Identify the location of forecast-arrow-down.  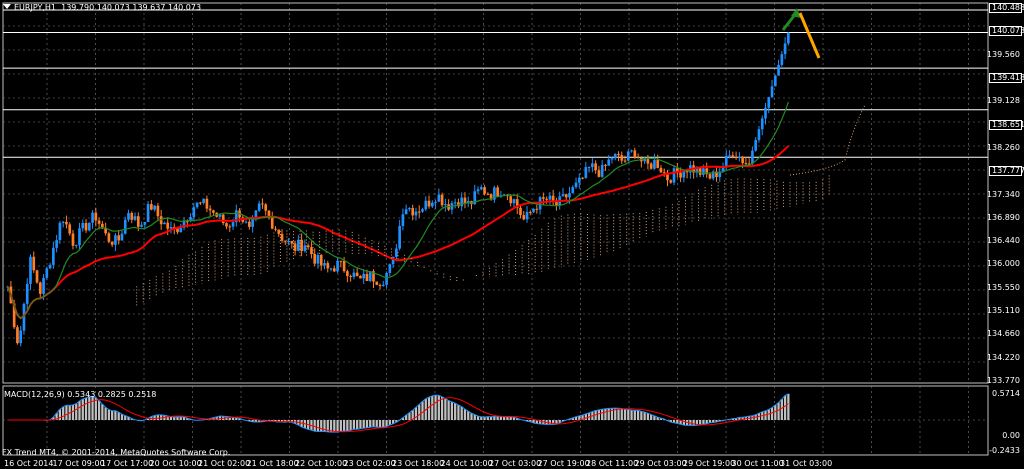
(809, 35).